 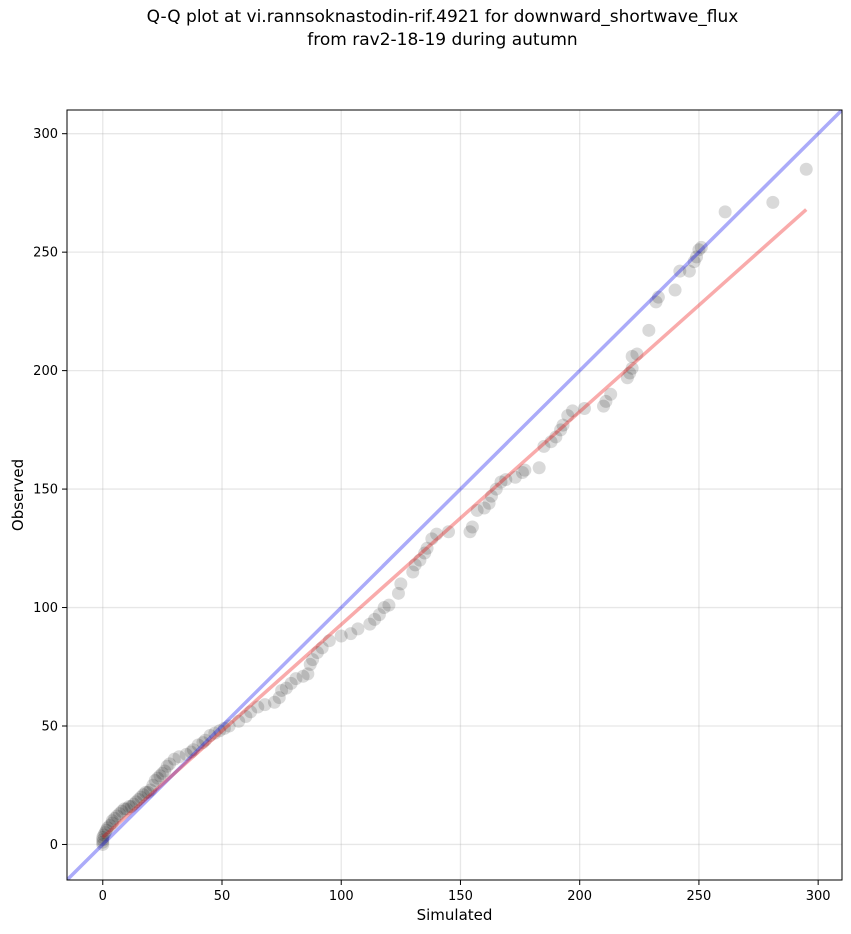 What do you see at coordinates (699, 896) in the screenshot?
I see `x-tick-label: 250` at bounding box center [699, 896].